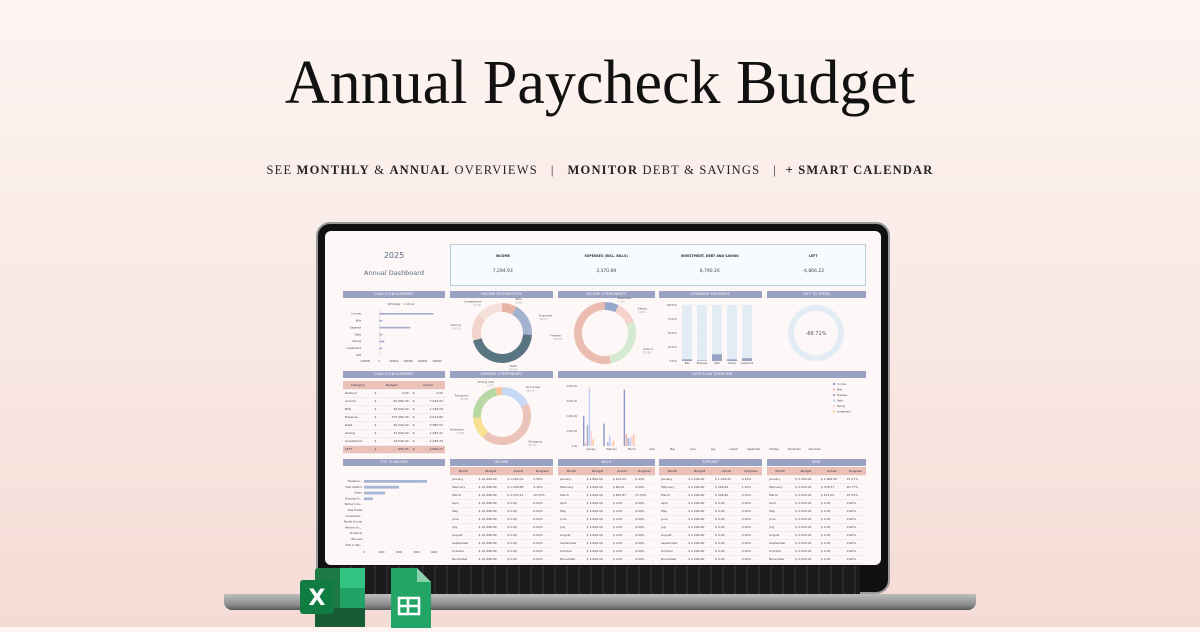  What do you see at coordinates (423, 361) in the screenshot?
I see `tick-label: 300000` at bounding box center [423, 361].